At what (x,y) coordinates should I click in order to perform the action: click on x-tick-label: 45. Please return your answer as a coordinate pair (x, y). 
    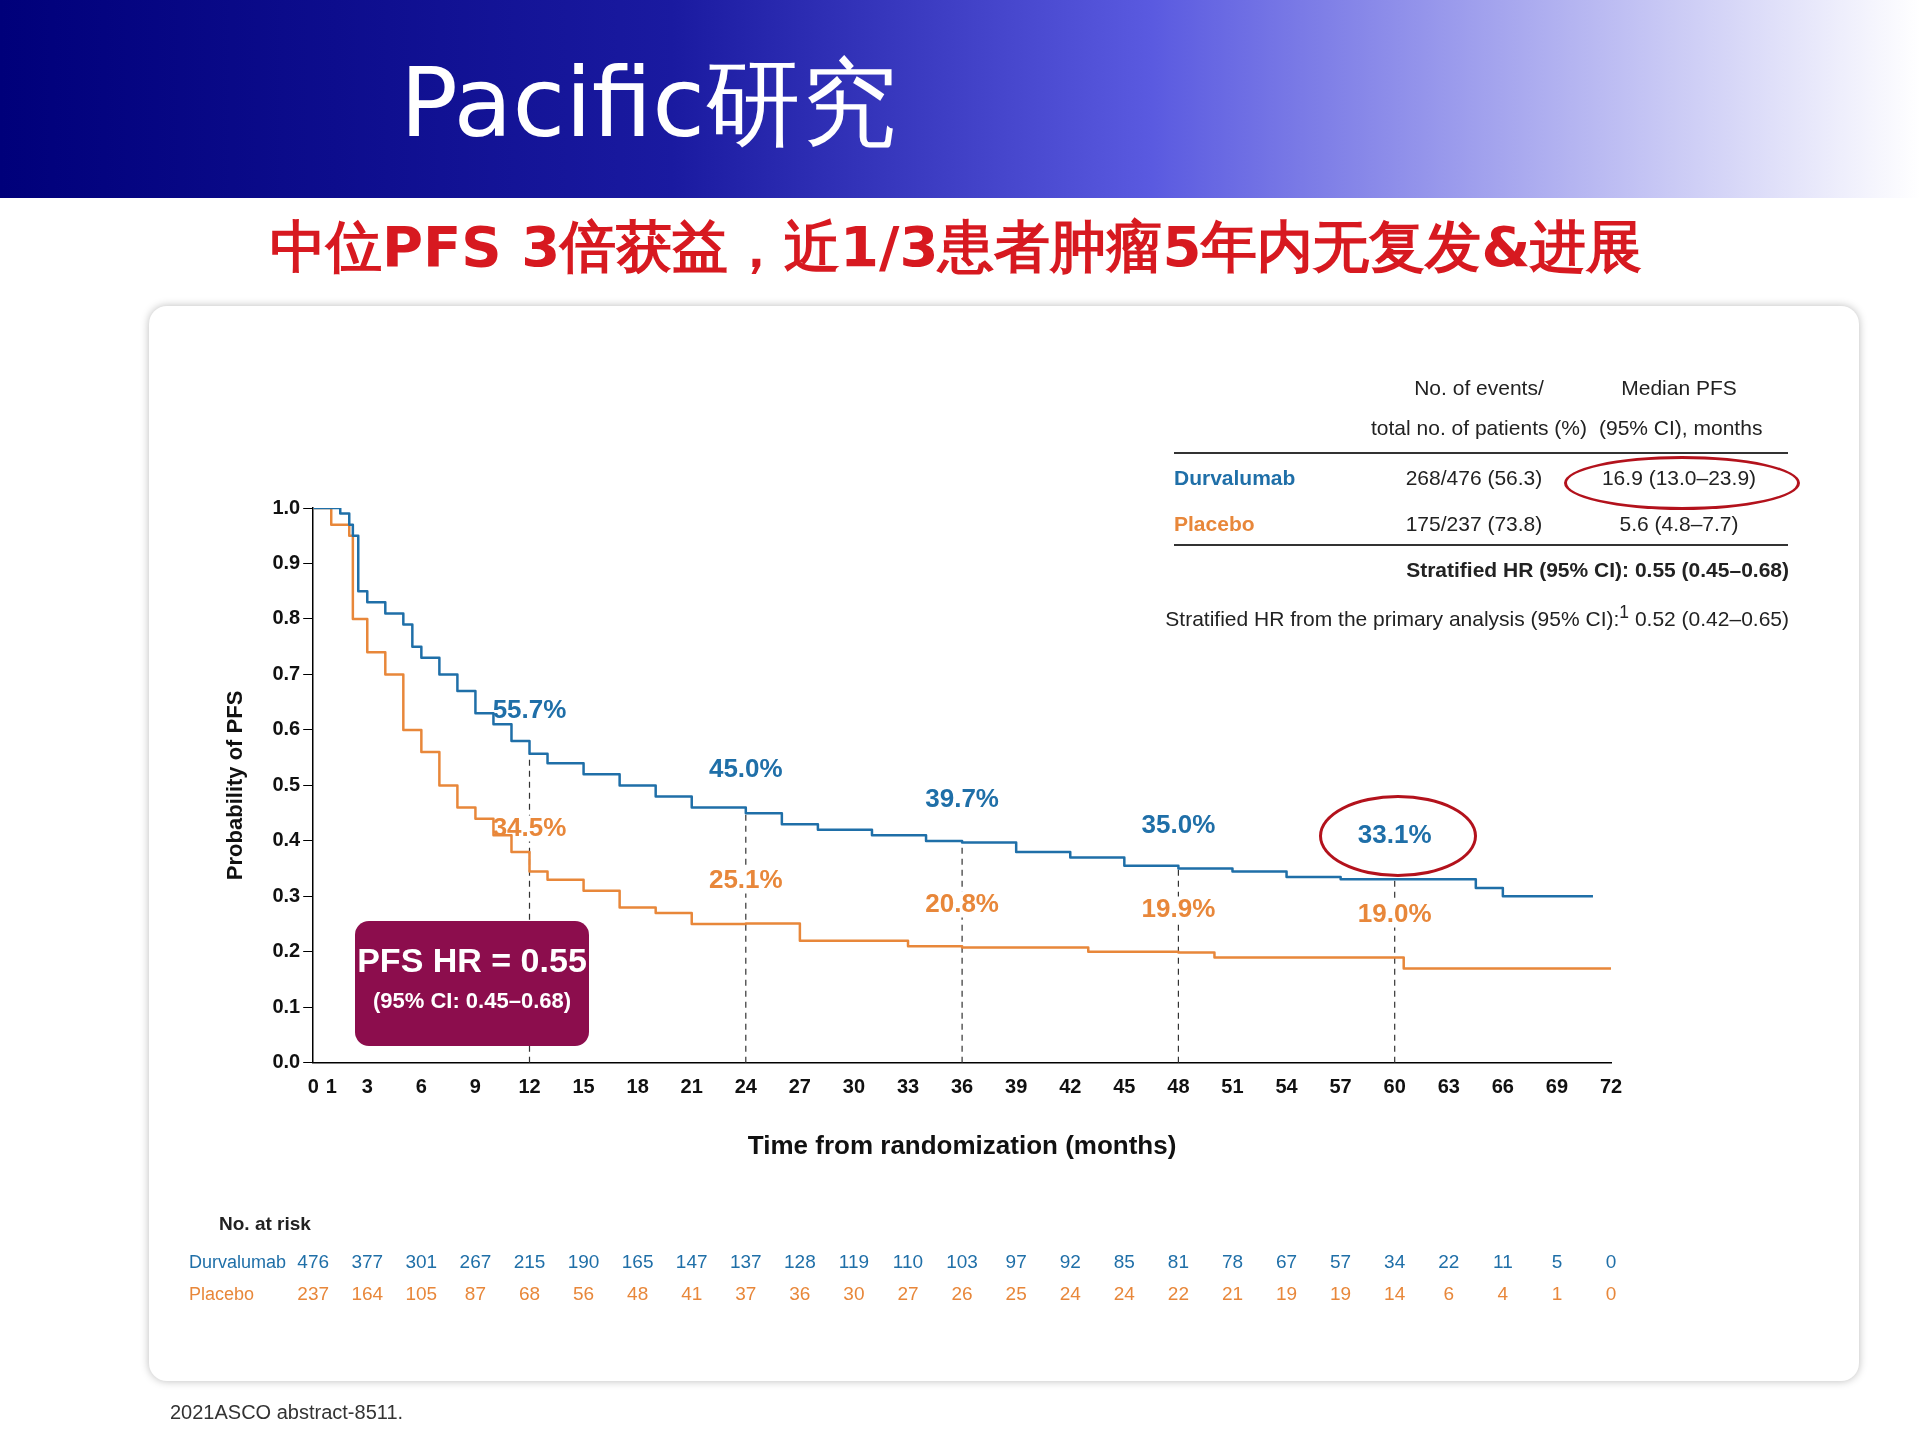
    Looking at the image, I should click on (1124, 1086).